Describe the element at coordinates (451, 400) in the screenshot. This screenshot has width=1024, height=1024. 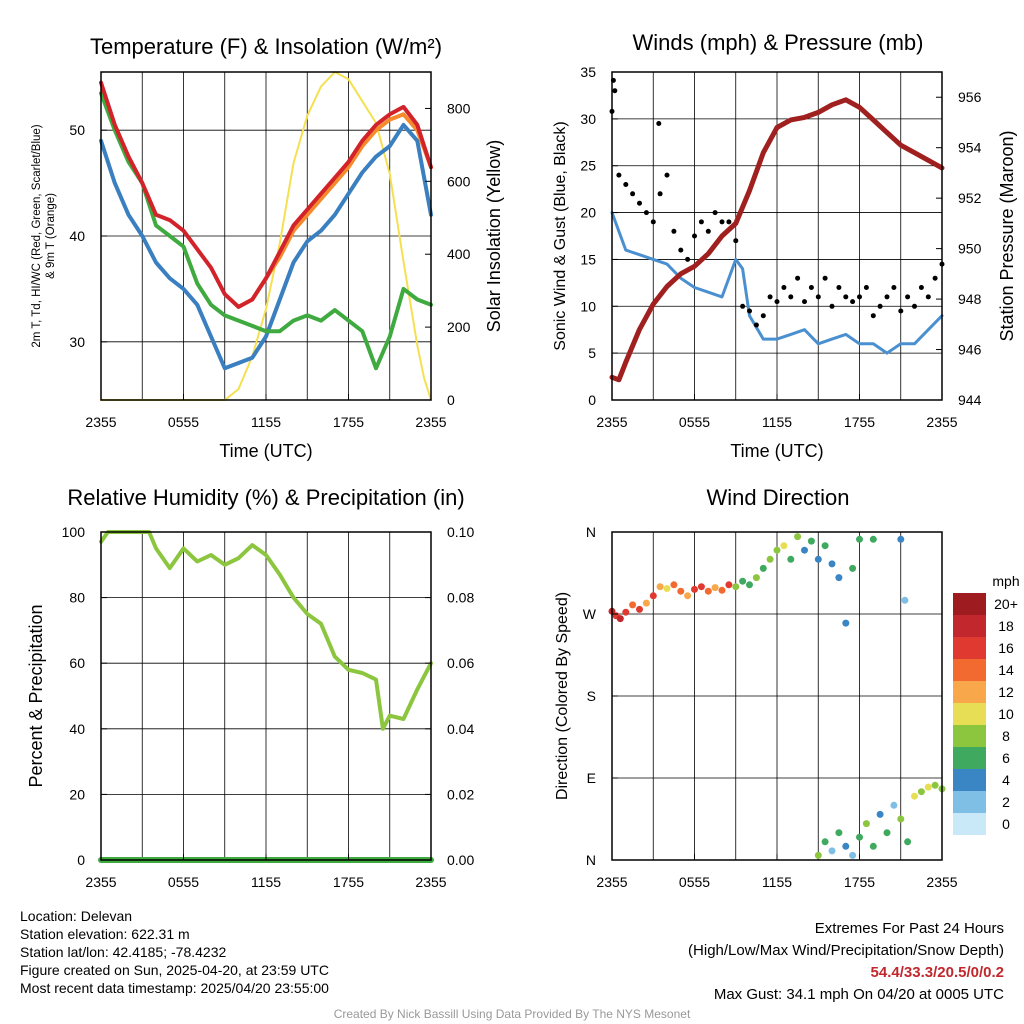
I see `y2-tick-label: 0` at that location.